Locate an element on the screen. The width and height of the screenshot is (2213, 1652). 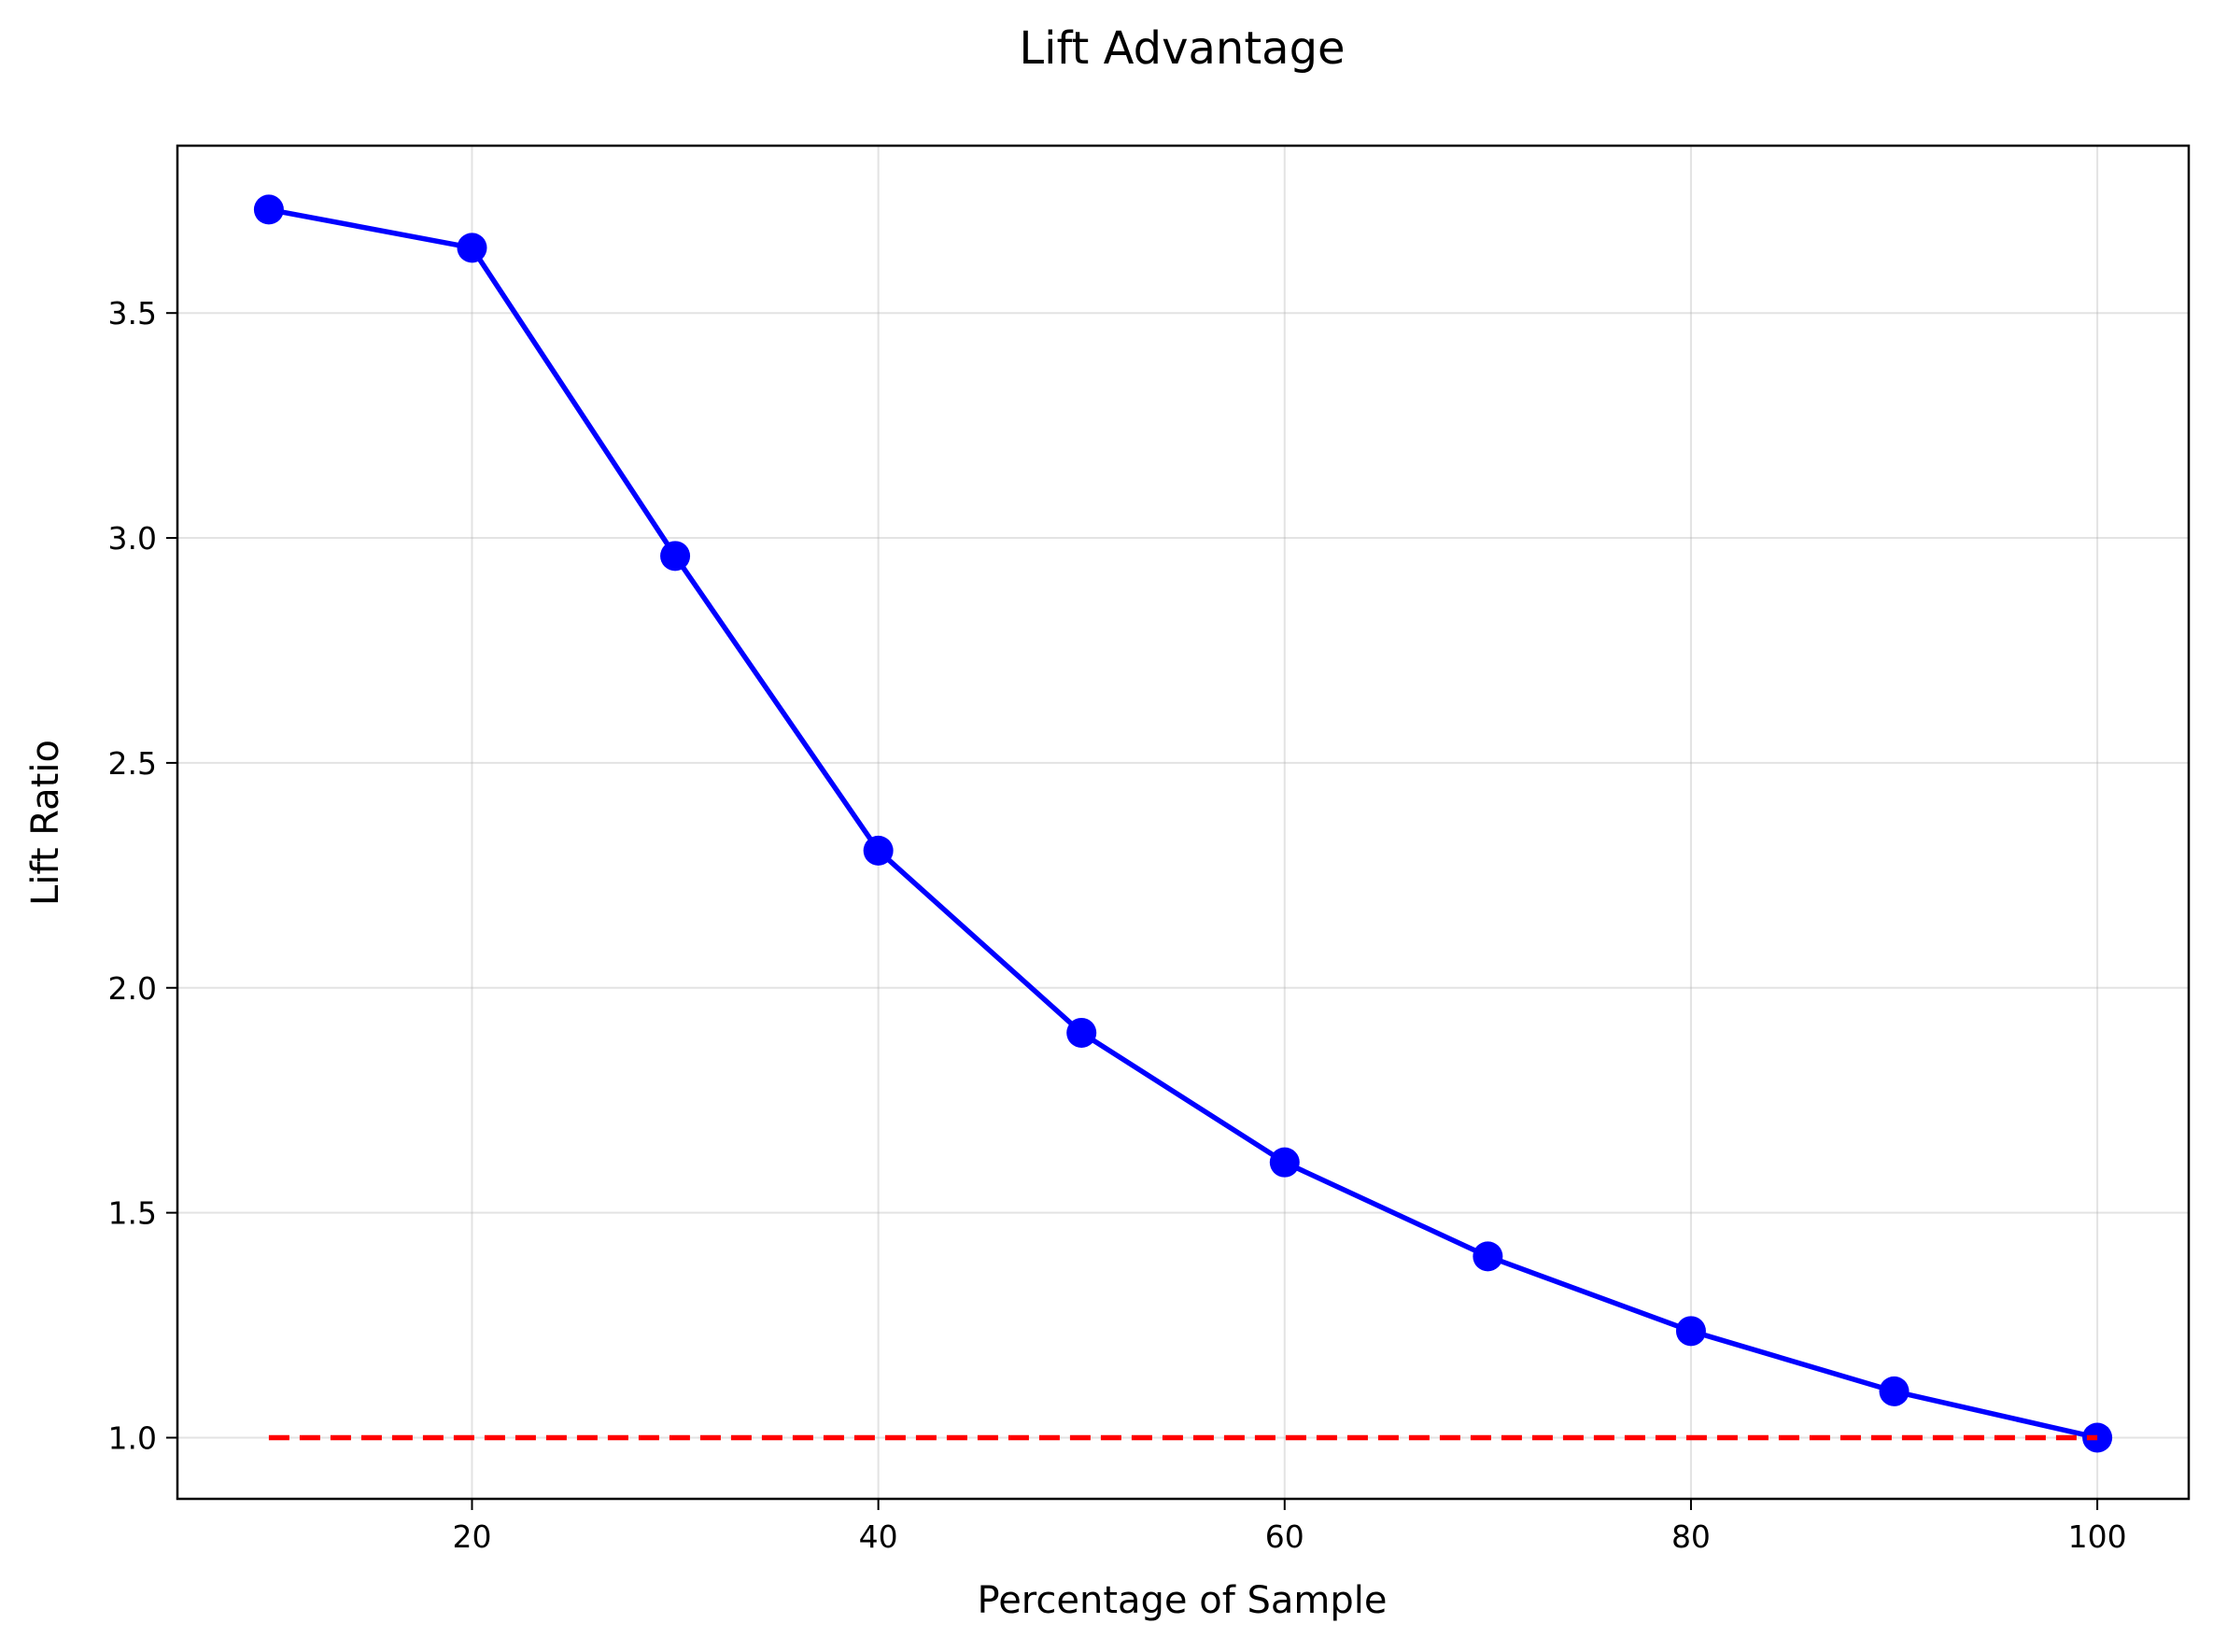
y-tick-label: 2.5 is located at coordinates (133, 763).